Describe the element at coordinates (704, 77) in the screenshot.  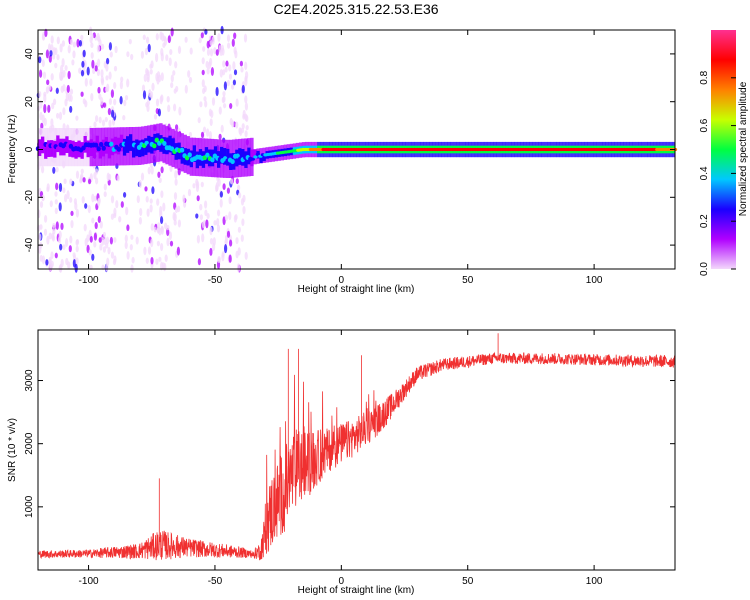
I see `colorbar-tick-label: 0.8` at that location.